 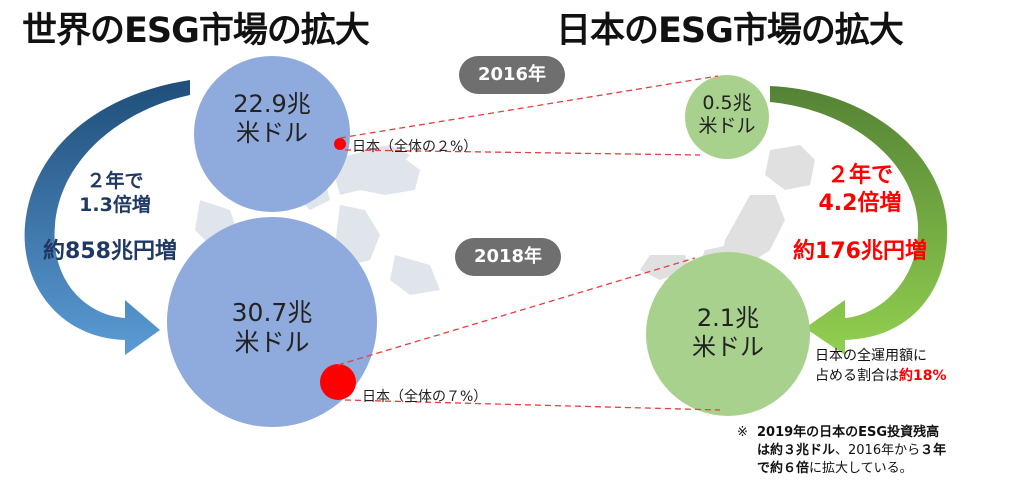 I want to click on world-2018-label: 30.7兆 米ドル, so click(x=272, y=328).